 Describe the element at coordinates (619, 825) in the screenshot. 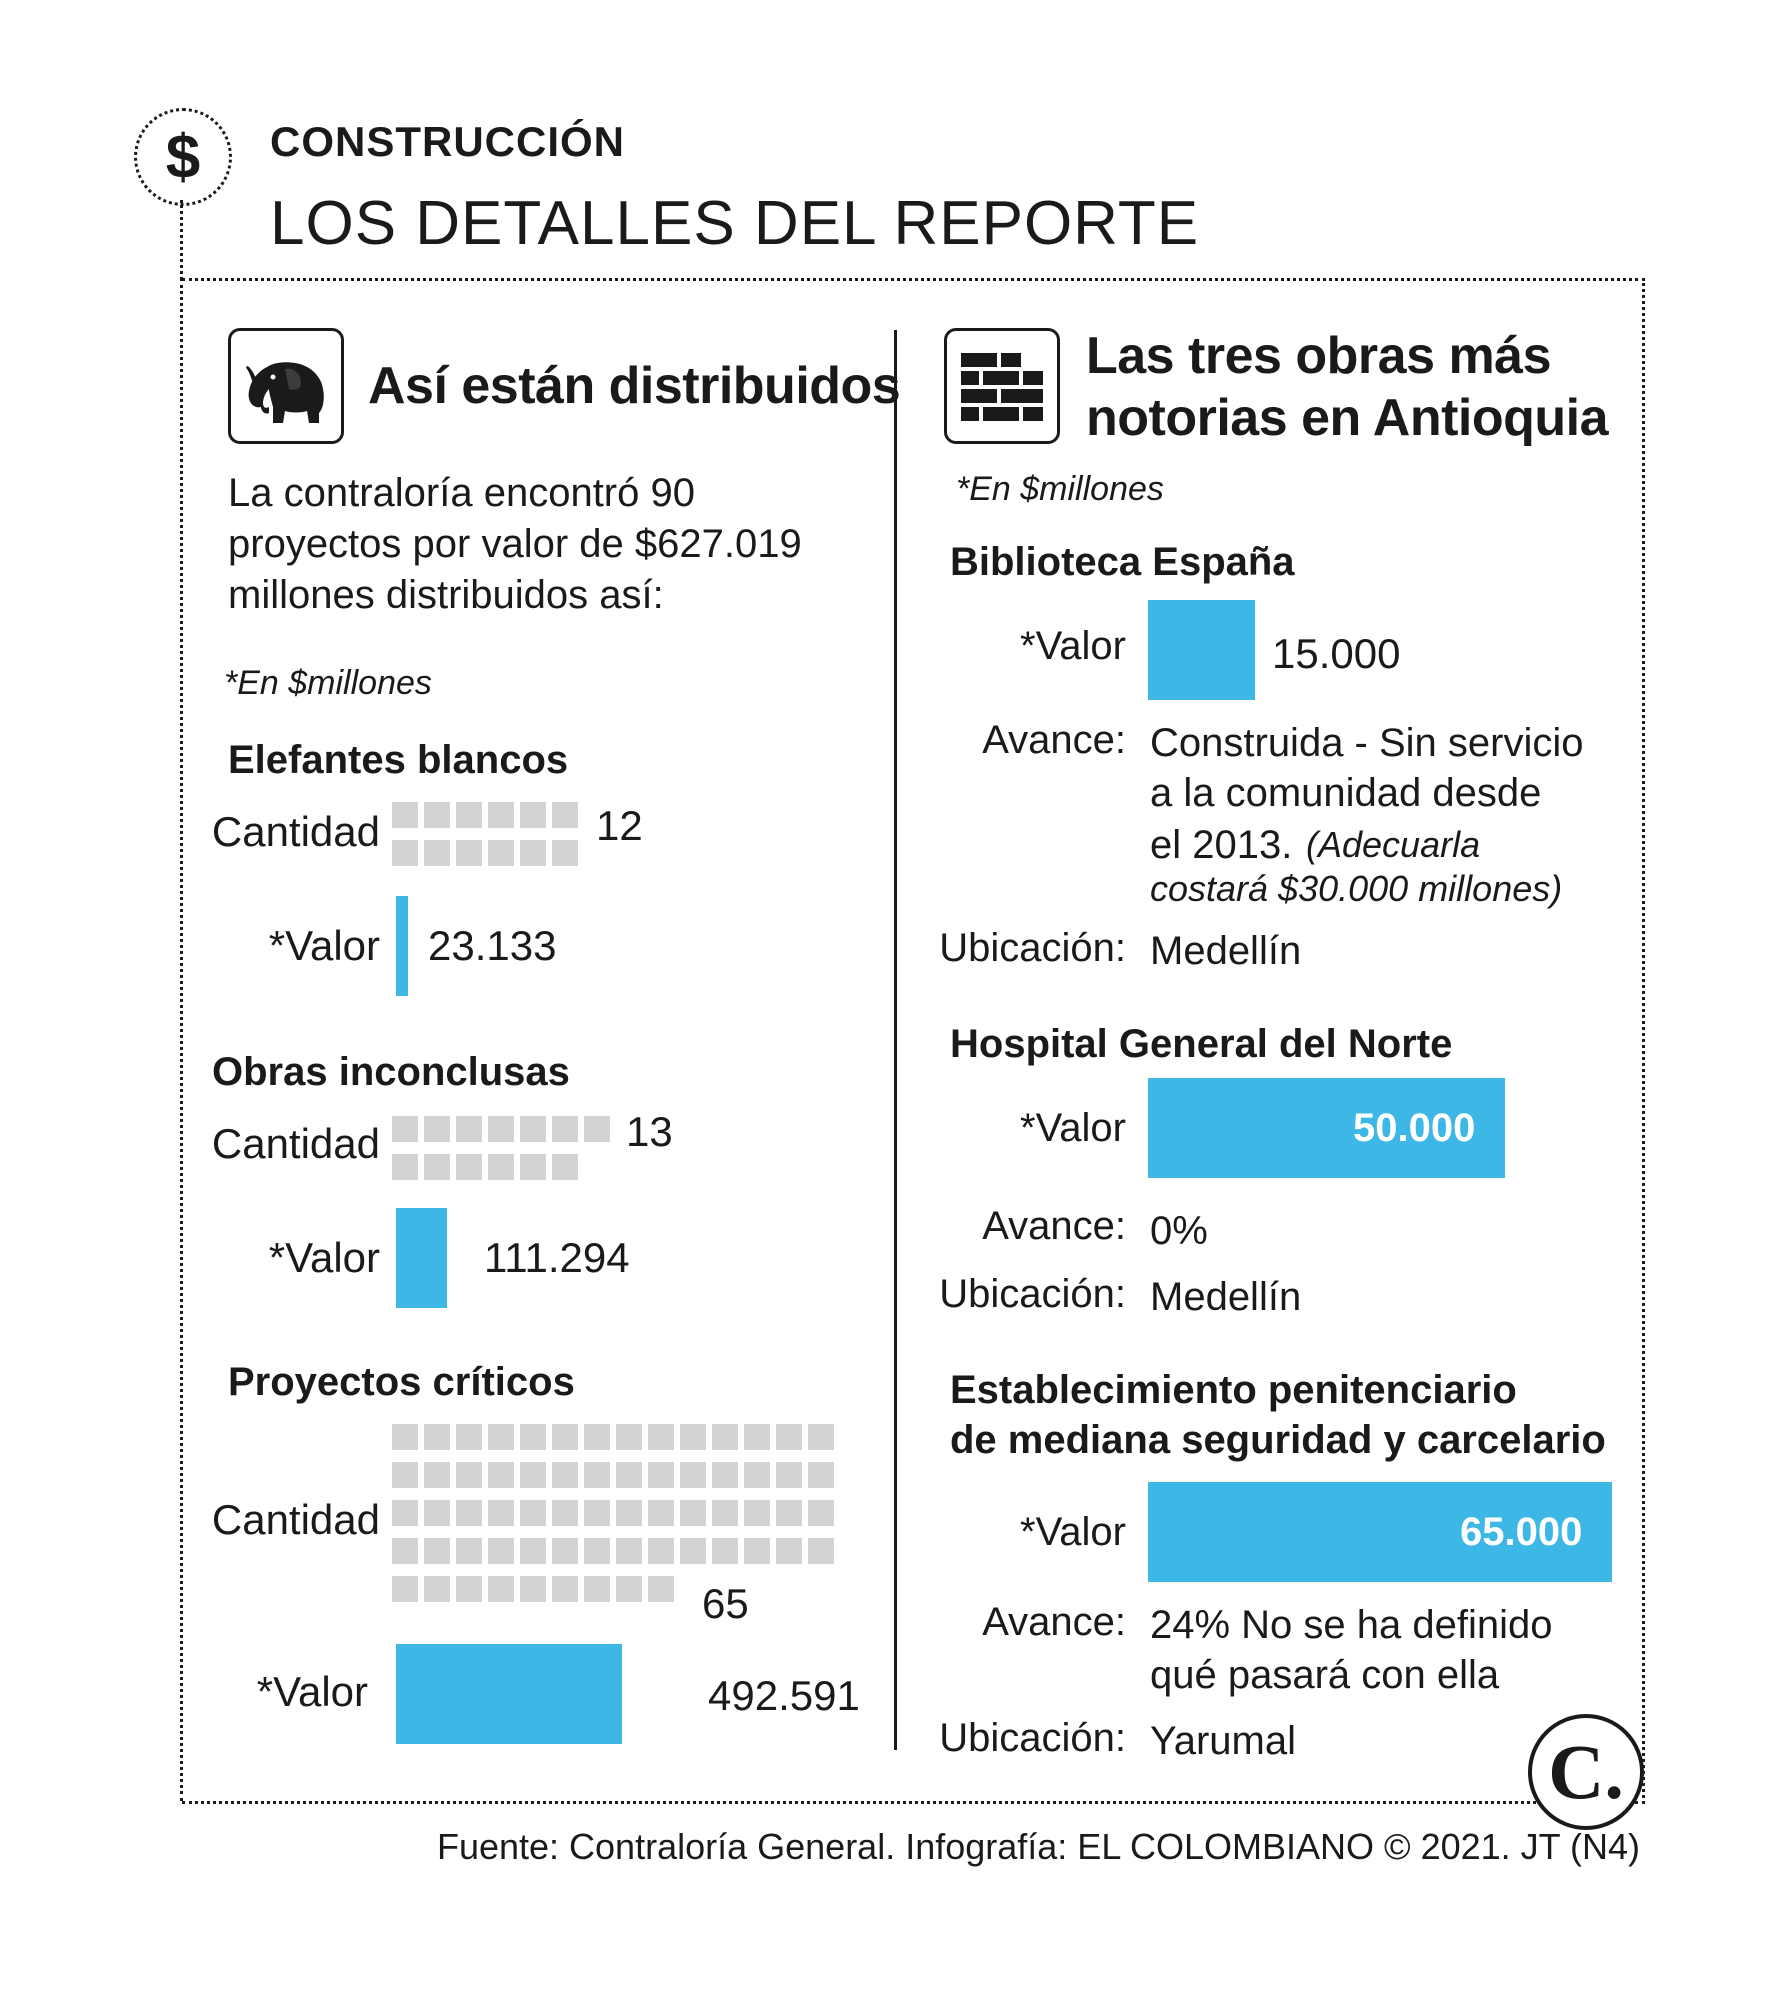

I see `count-value: 12` at that location.